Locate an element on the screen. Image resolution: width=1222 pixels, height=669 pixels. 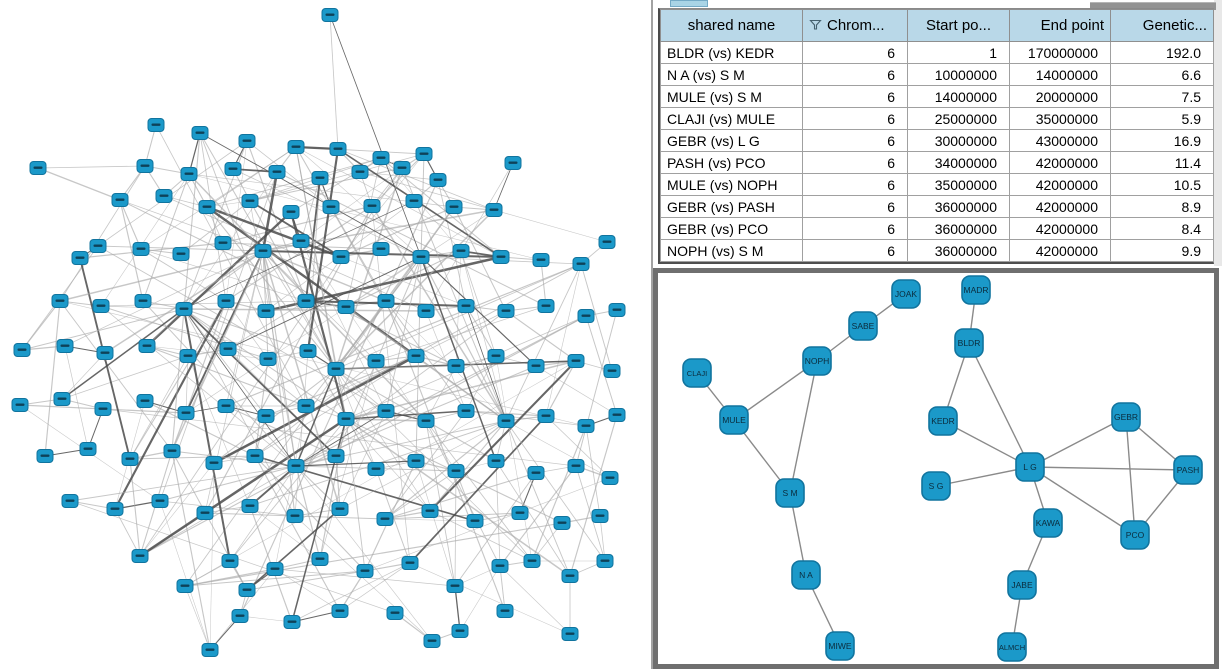
table-row: GEBR (vs) PASH 6 36000000 42000000 8.9 is located at coordinates (937, 206).